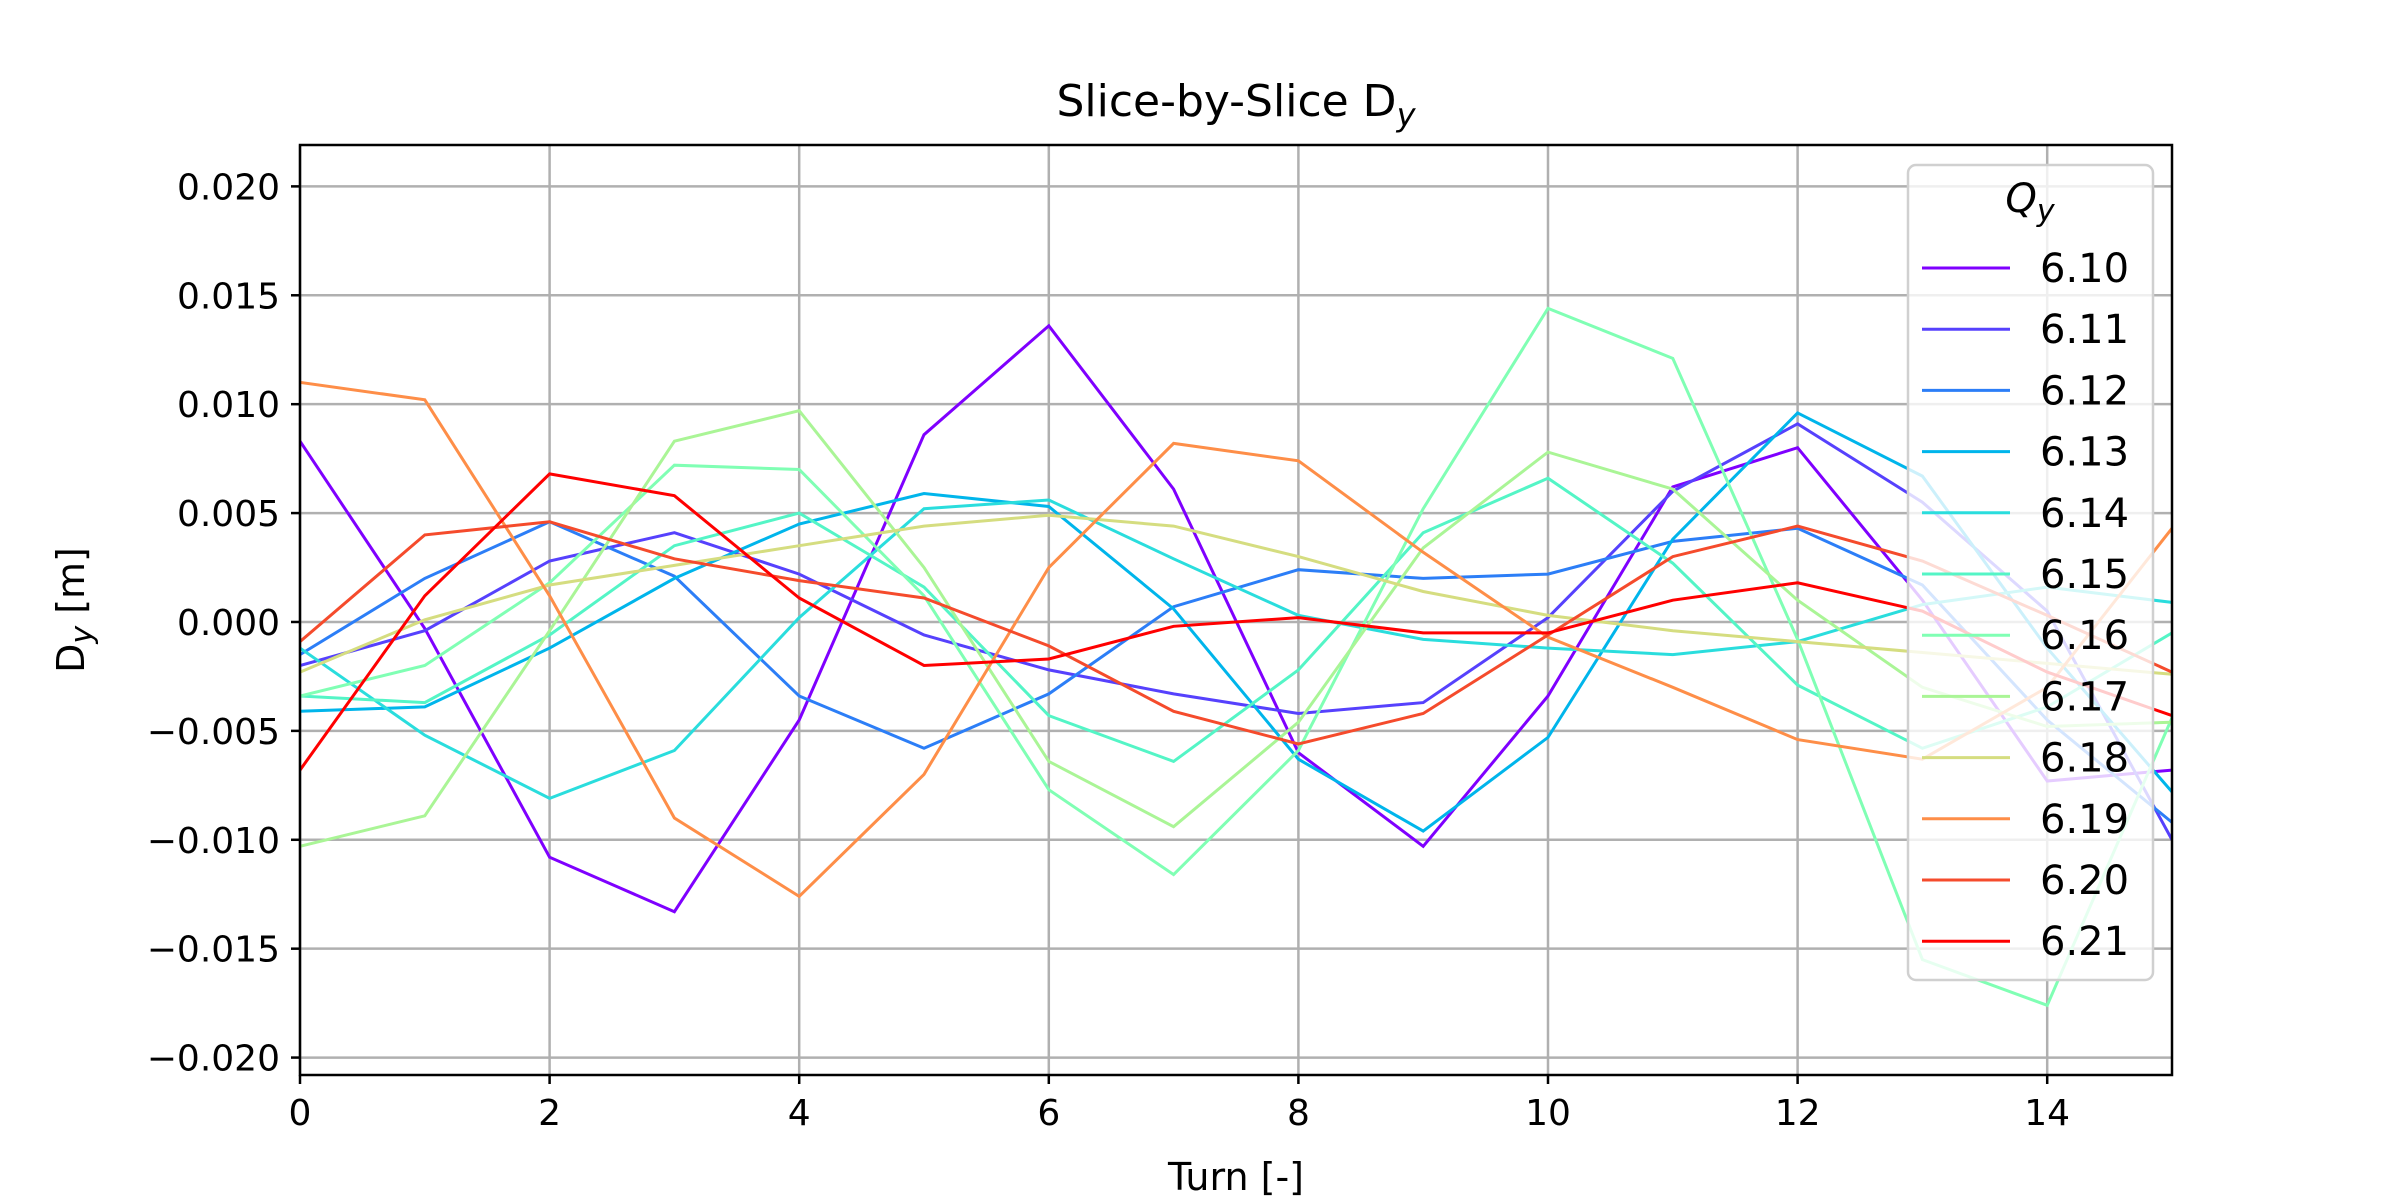 This screenshot has height=1200, width=2400. Describe the element at coordinates (2084, 514) in the screenshot. I see `legend-label: 6.14` at that location.